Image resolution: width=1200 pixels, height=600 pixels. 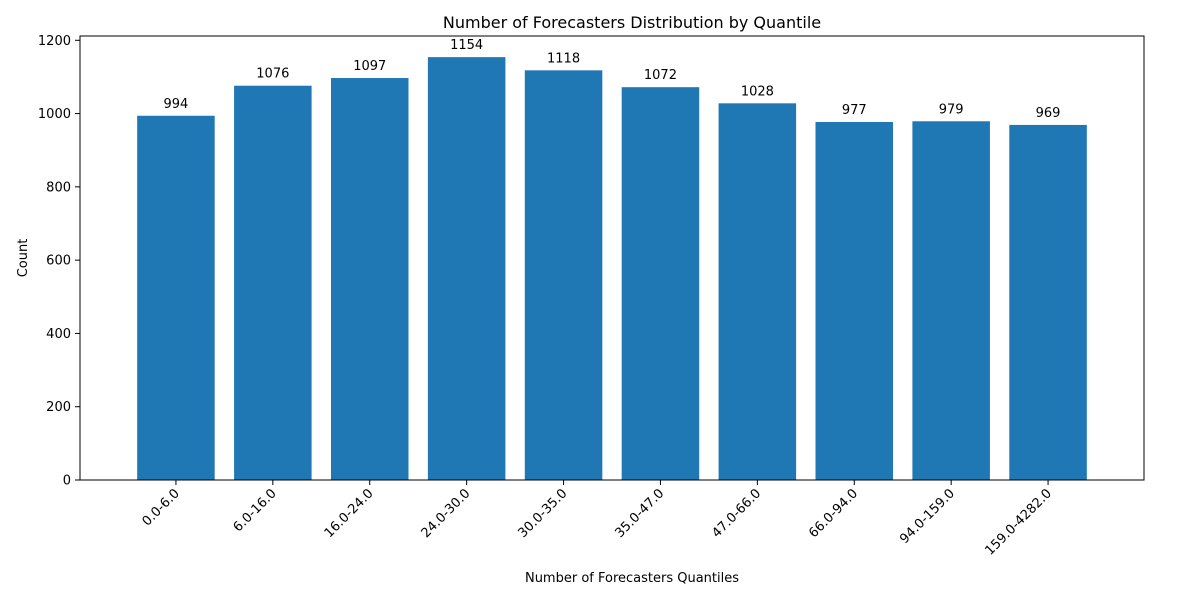 What do you see at coordinates (369, 66) in the screenshot?
I see `bar-value-label: 1097` at bounding box center [369, 66].